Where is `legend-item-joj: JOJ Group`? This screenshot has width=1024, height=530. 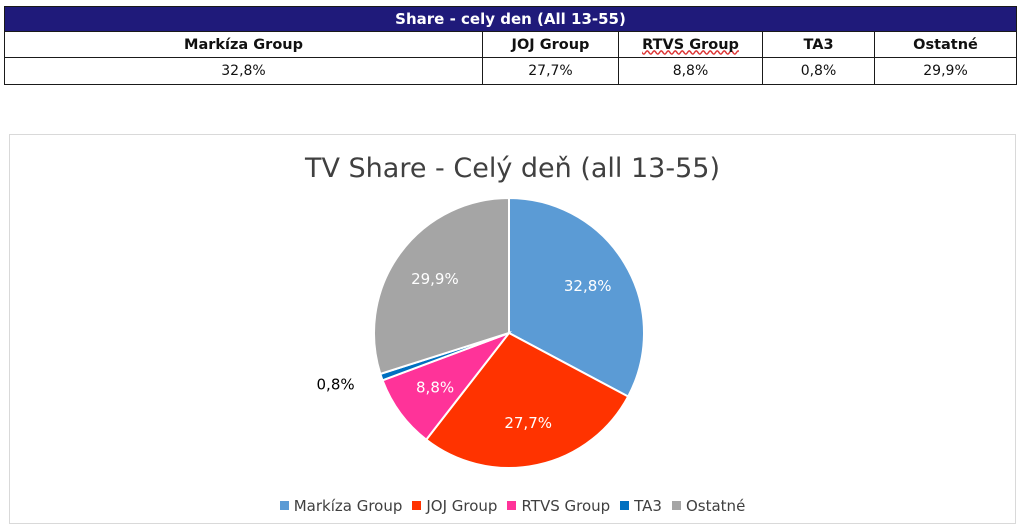
legend-item-joj: JOJ Group is located at coordinates (454, 506).